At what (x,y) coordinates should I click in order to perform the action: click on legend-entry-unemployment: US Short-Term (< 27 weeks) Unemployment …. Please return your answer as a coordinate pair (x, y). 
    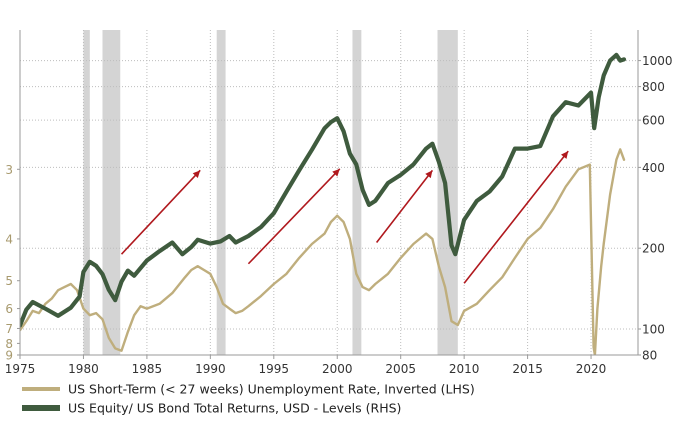
    Looking at the image, I should click on (248, 389).